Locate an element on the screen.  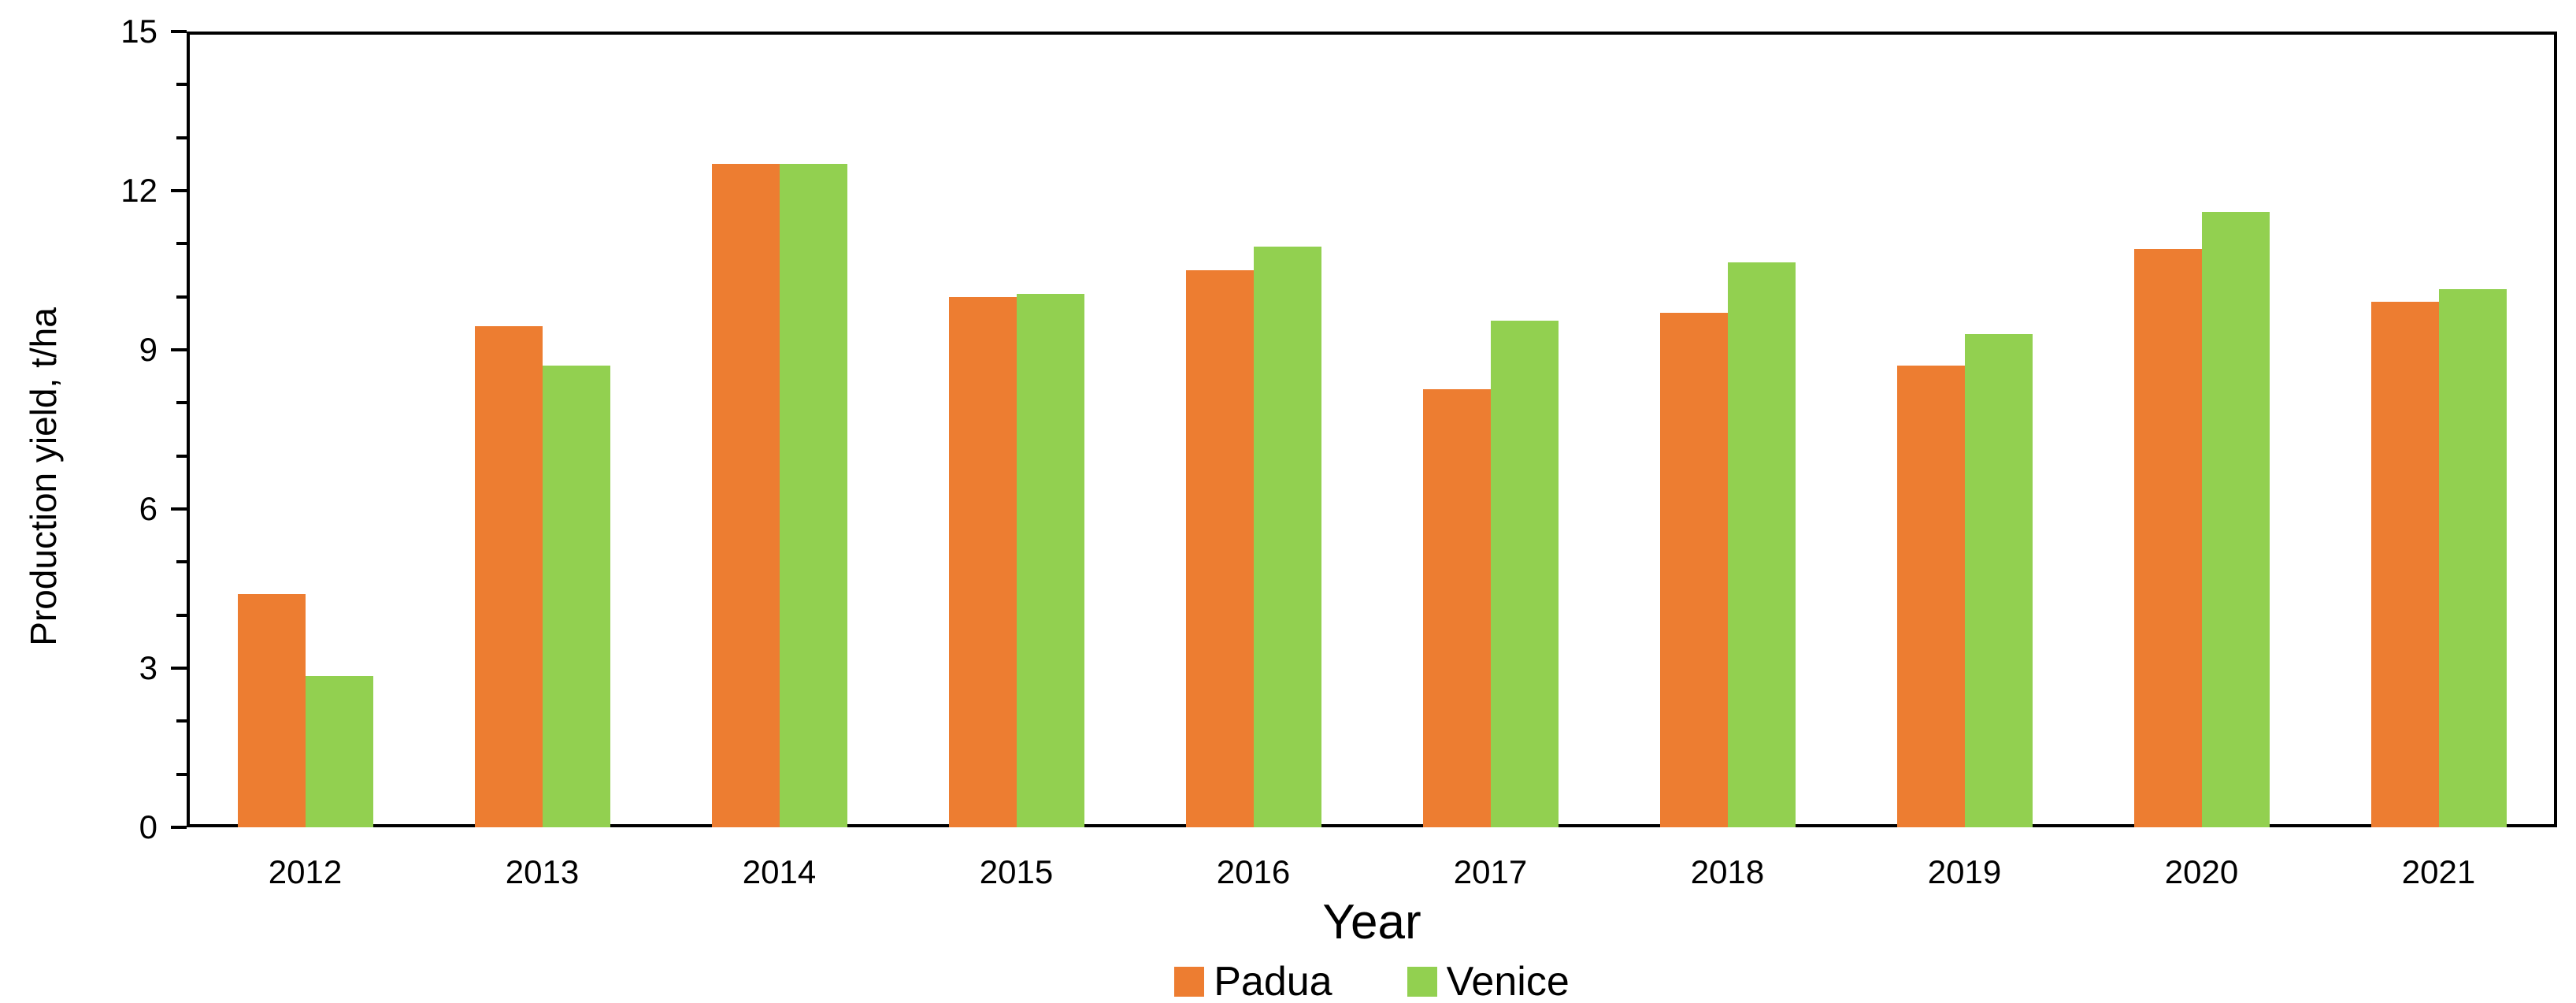
x-axis-tick-label: 2014 is located at coordinates (779, 871).